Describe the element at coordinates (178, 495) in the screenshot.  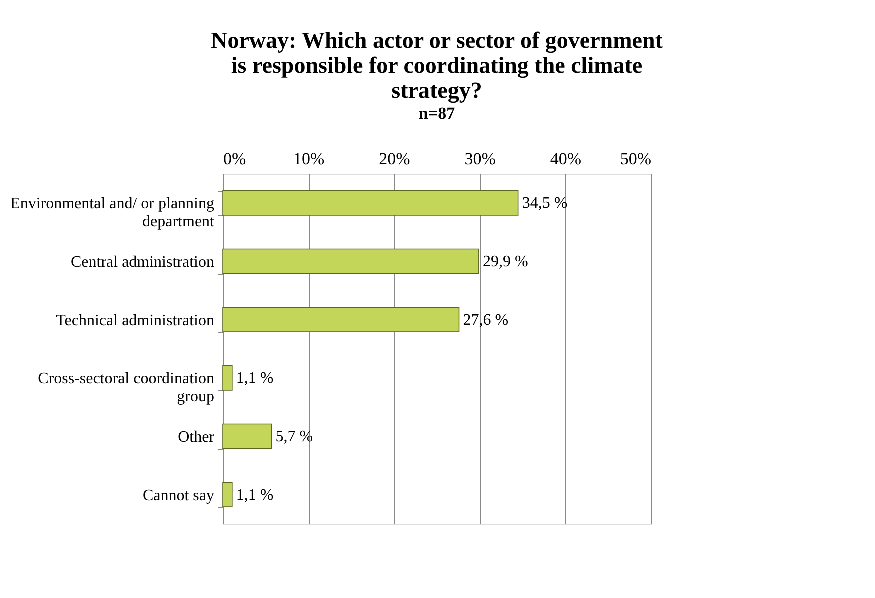
I see `y-tick-label: Cannot say` at that location.